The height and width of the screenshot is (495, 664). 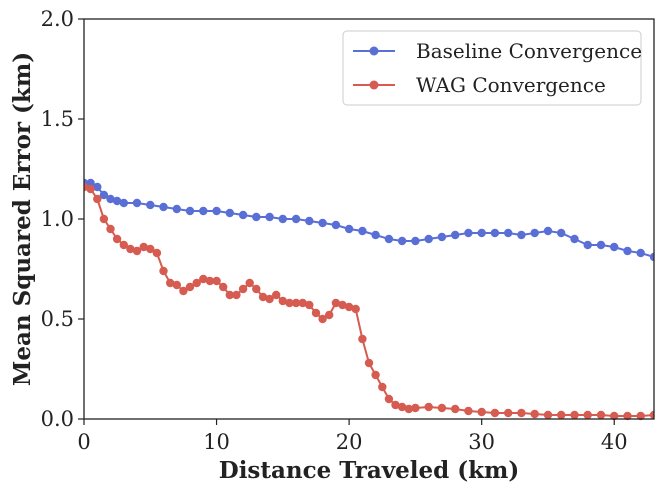 I want to click on y-tick-label: 1.5, so click(x=57, y=119).